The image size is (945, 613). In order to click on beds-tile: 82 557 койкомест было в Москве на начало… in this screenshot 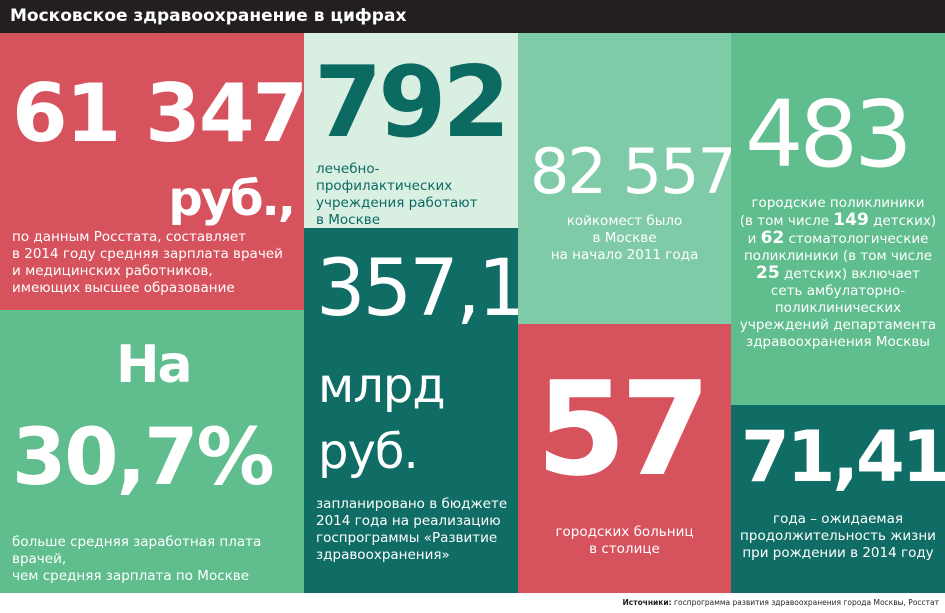, I will do `click(624, 178)`.